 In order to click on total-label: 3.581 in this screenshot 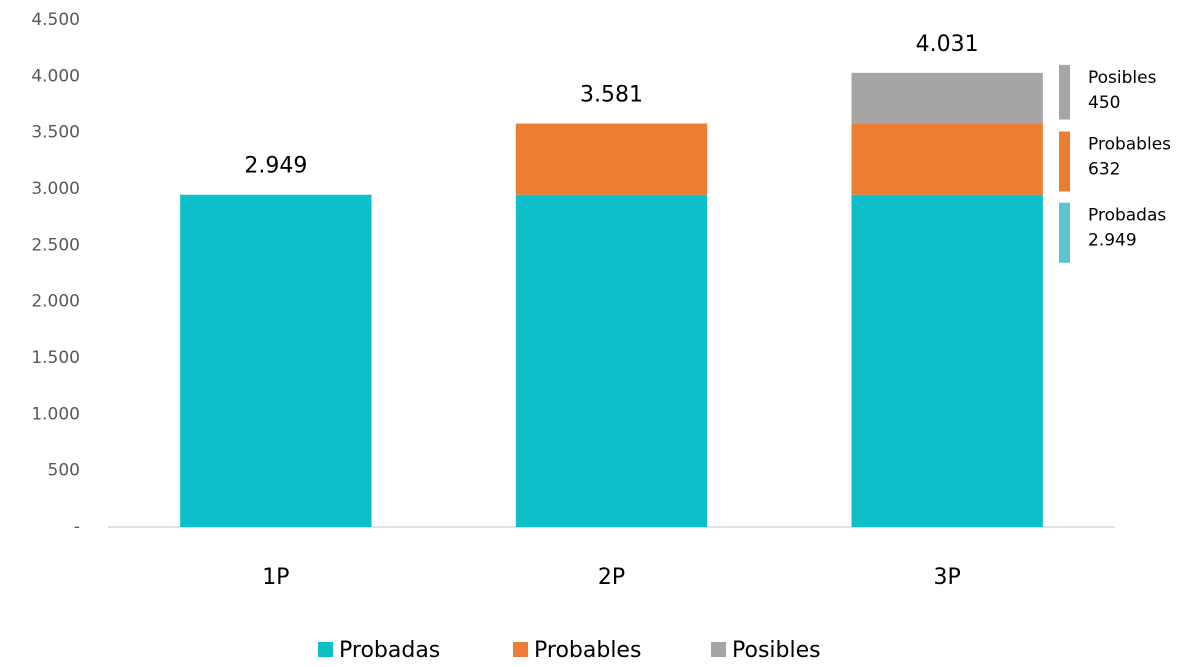, I will do `click(611, 95)`.